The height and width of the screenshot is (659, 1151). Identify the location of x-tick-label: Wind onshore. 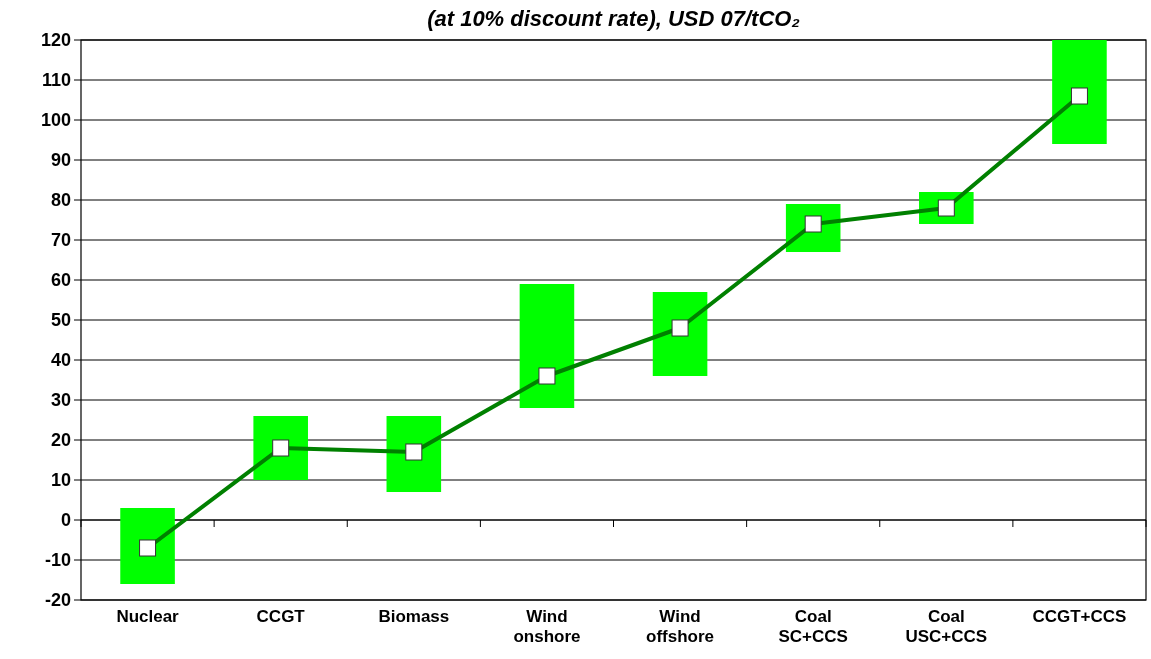
(547, 626).